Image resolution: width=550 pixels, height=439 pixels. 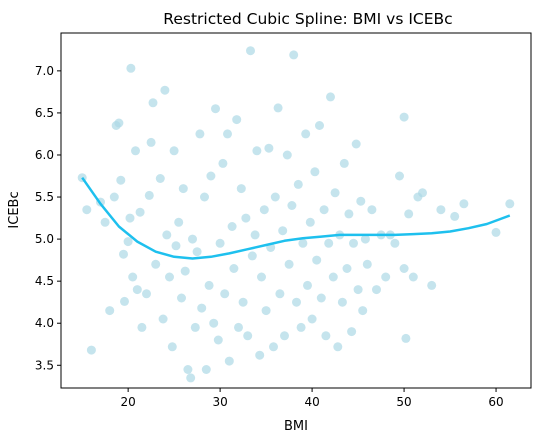 I want to click on y-tick-label: 4.5, so click(x=44, y=281).